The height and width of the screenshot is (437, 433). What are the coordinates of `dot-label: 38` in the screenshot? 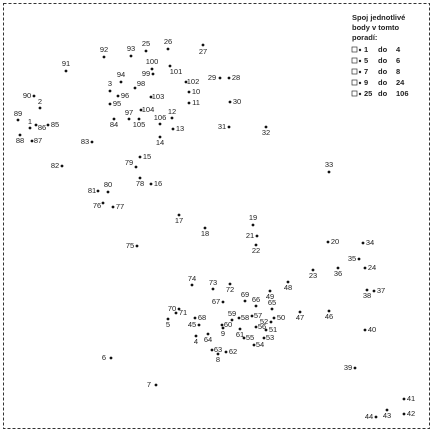 It's located at (367, 295).